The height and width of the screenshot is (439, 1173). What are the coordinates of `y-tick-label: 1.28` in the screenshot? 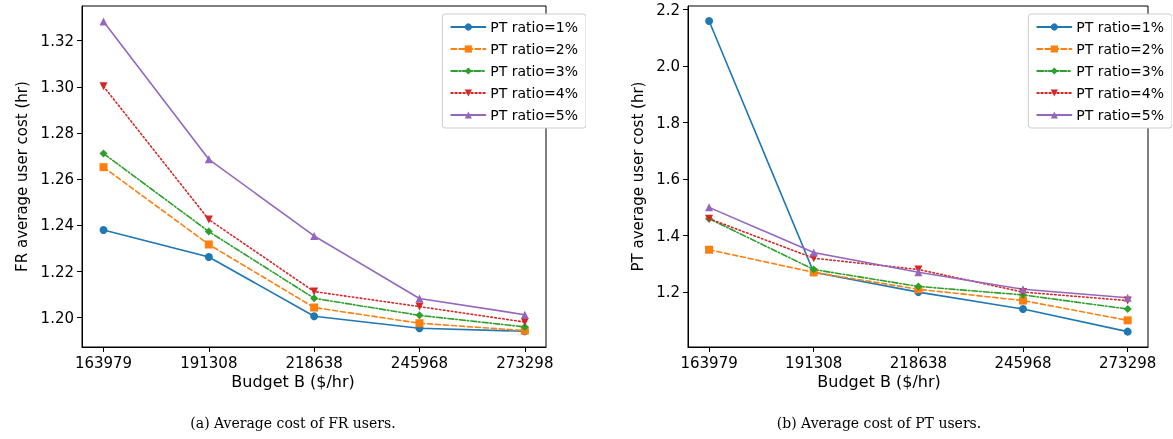 It's located at (57, 132).